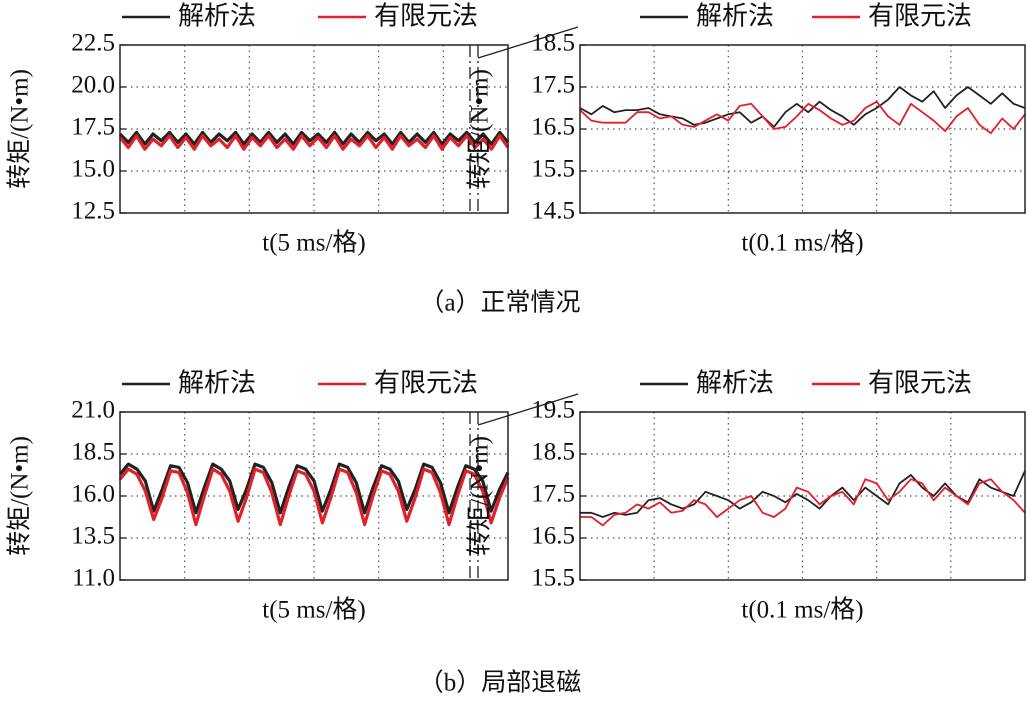 The width and height of the screenshot is (1028, 701). I want to click on y-tick-label: 21.0, so click(93, 410).